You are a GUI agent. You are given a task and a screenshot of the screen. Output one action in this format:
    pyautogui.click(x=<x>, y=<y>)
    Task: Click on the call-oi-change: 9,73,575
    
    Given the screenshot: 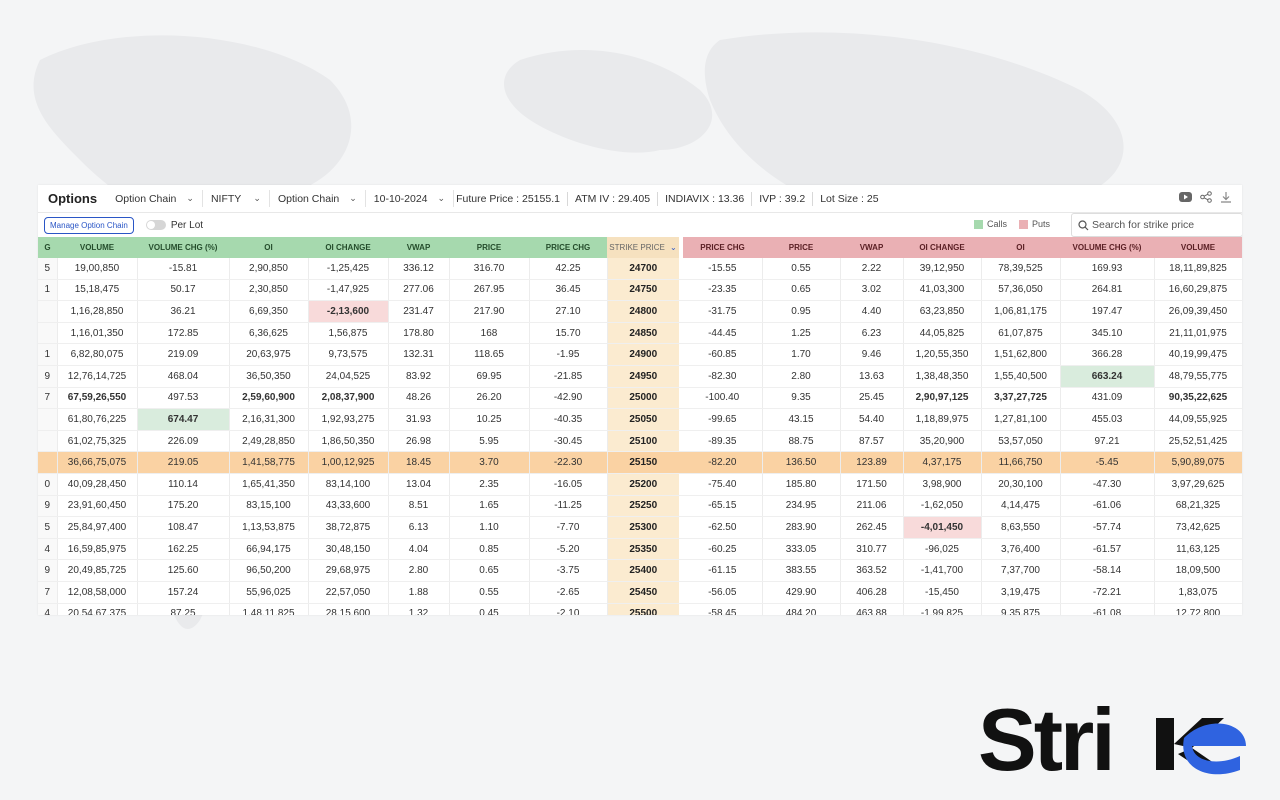 What is the action you would take?
    pyautogui.click(x=348, y=354)
    